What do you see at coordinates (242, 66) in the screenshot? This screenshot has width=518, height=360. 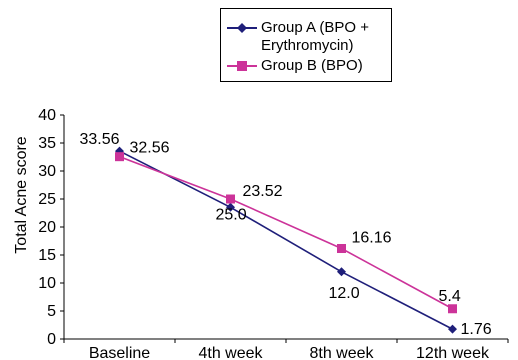 I see `legend-swatch-group-b` at bounding box center [242, 66].